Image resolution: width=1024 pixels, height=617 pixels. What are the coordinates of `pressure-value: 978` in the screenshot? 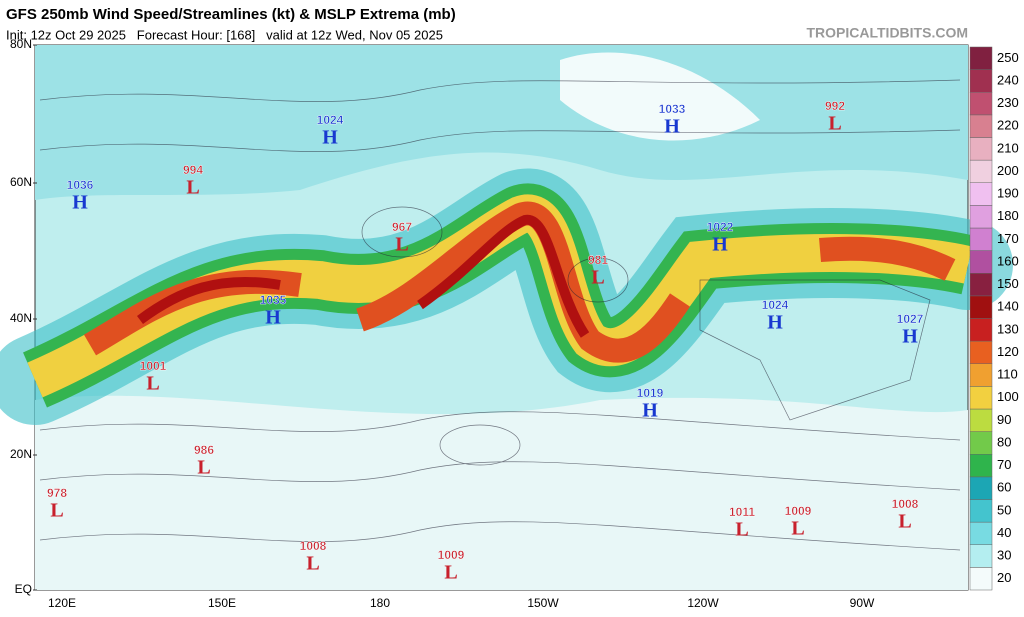 It's located at (57, 493).